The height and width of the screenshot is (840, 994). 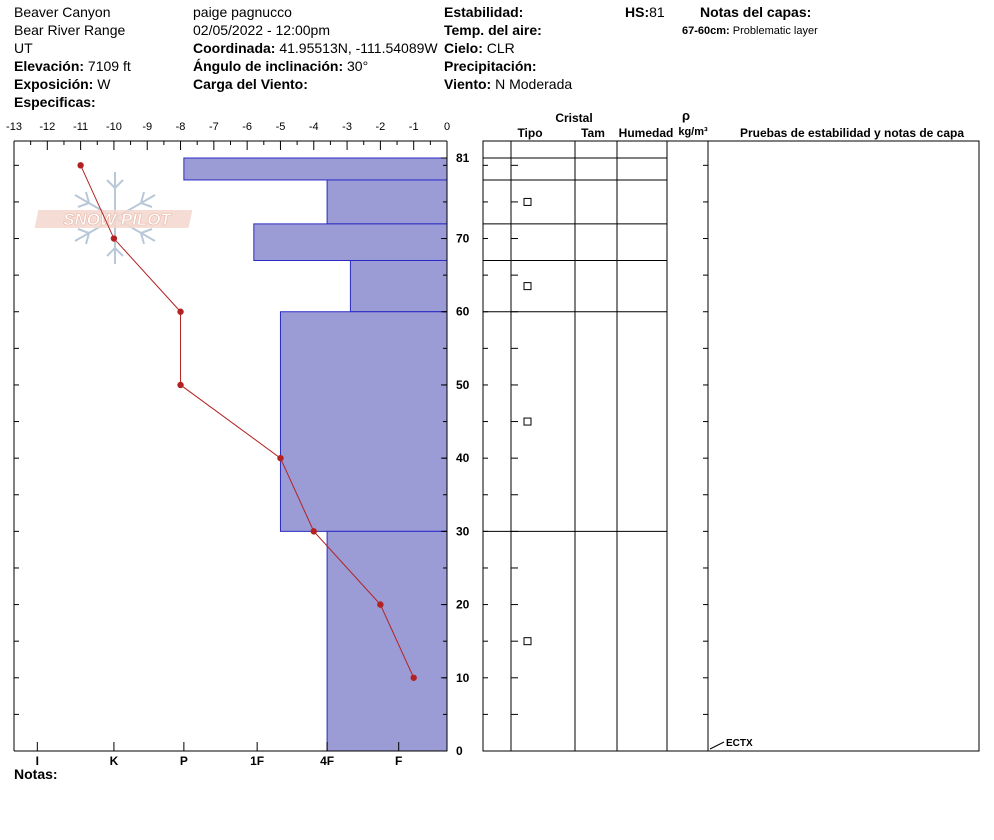 What do you see at coordinates (62, 12) in the screenshot?
I see `location-name: Beaver Canyon` at bounding box center [62, 12].